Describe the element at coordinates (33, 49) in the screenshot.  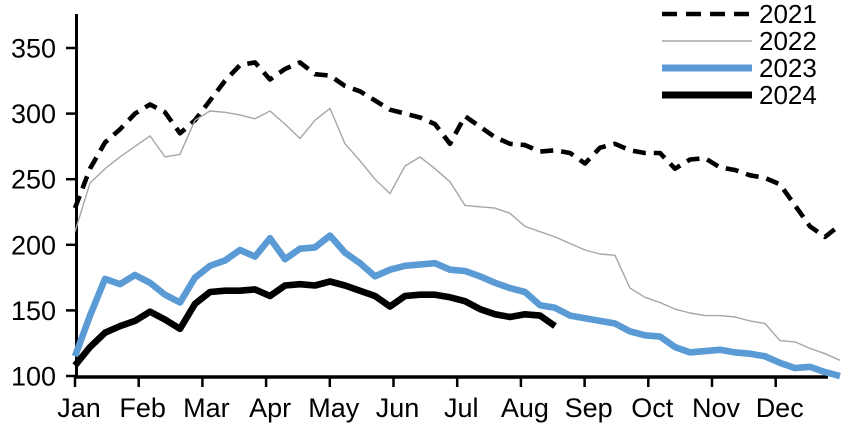
I see `y-tick-label: 350` at that location.